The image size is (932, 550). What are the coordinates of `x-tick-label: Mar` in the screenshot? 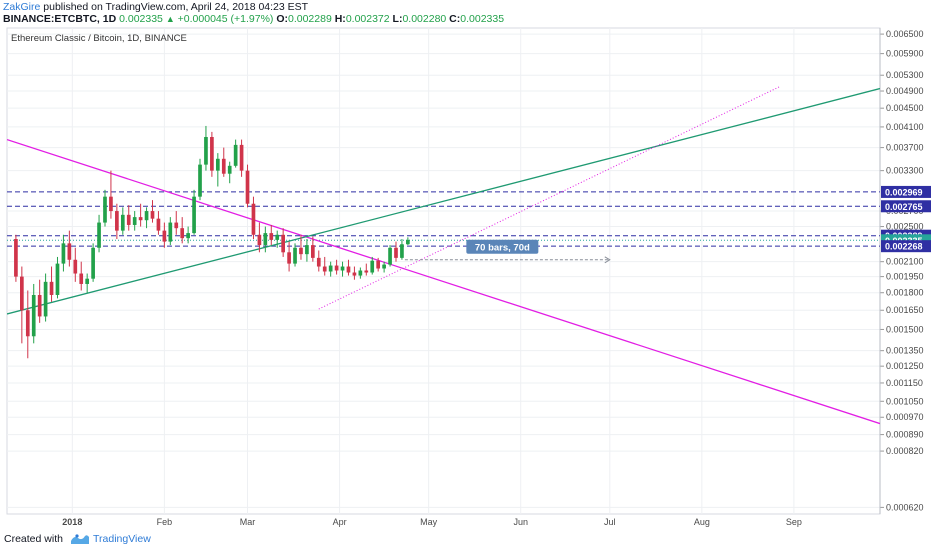 It's located at (248, 522).